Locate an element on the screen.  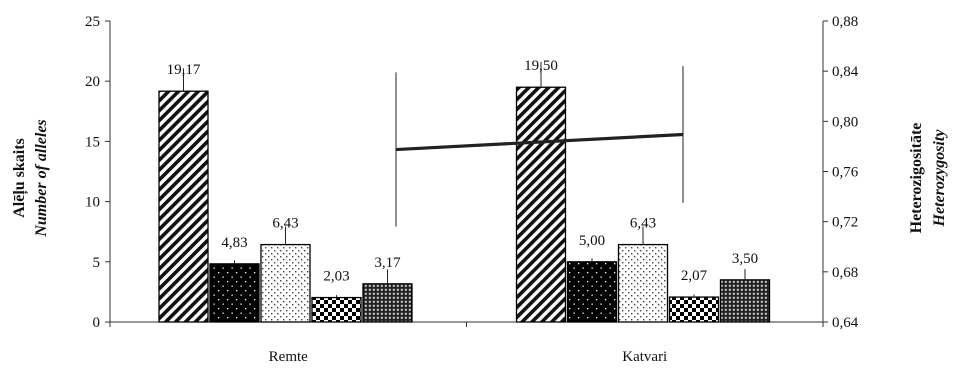
y-right-tick-label: 0,68 is located at coordinates (845, 273).